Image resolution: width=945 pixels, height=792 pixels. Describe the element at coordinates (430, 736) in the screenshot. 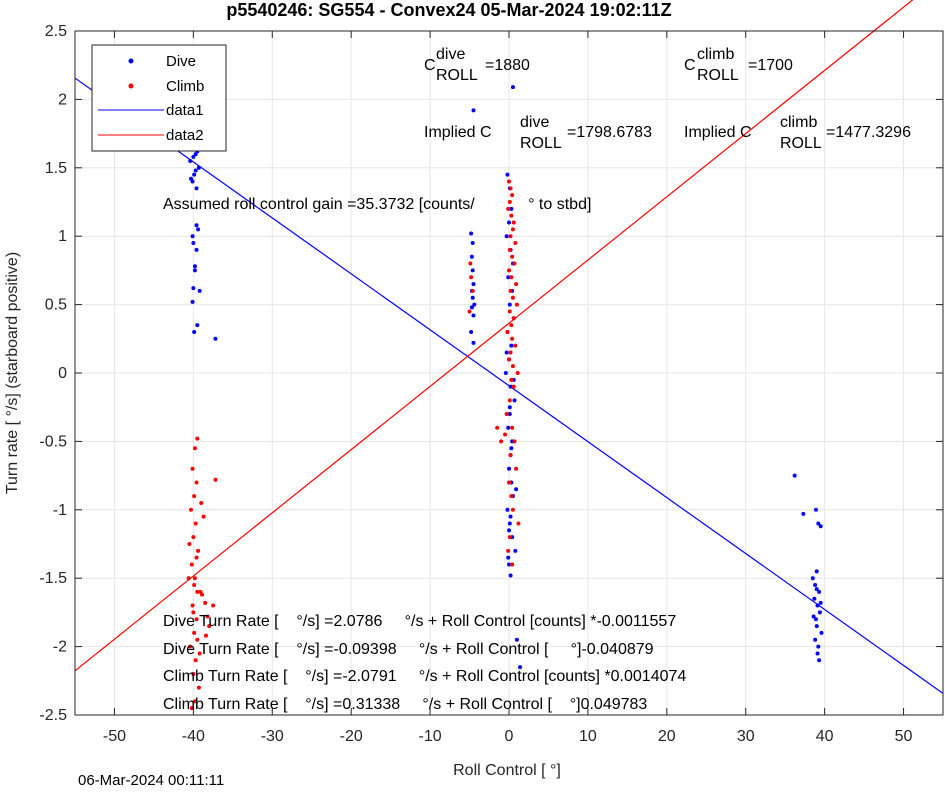

I see `x-tick-label: -10` at that location.